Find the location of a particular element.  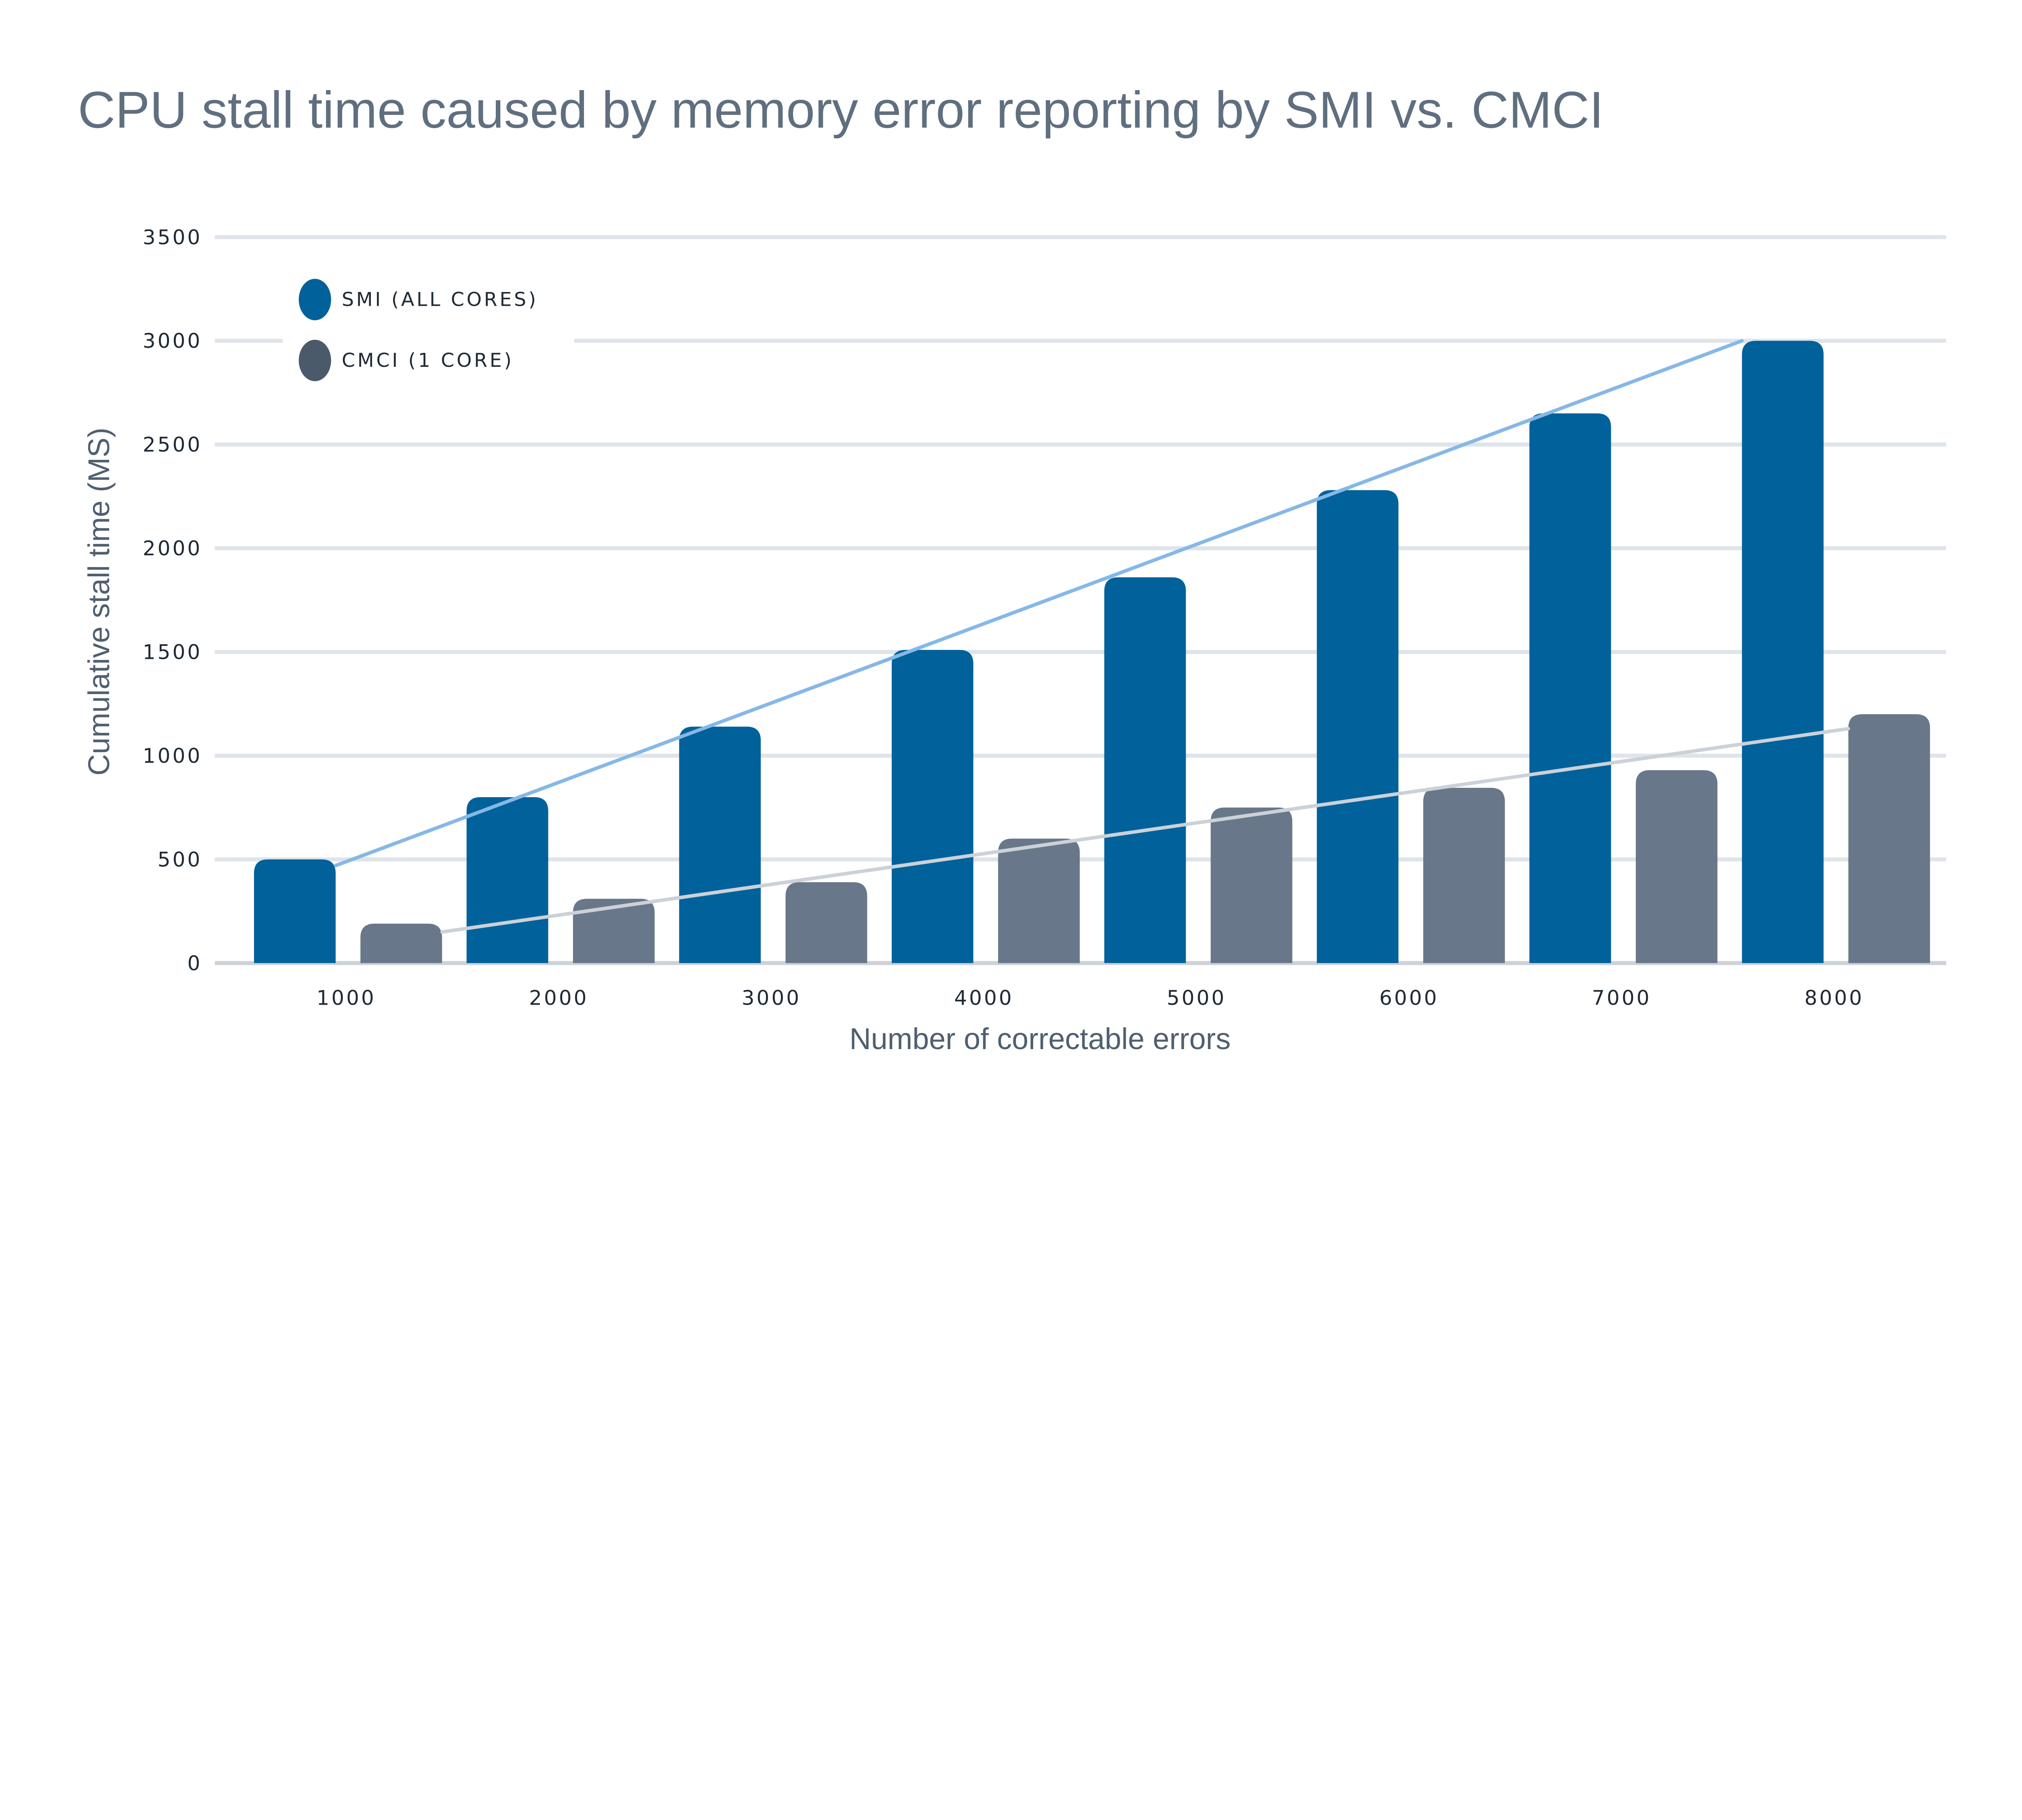

y-tick-label: 0 is located at coordinates (194, 963).